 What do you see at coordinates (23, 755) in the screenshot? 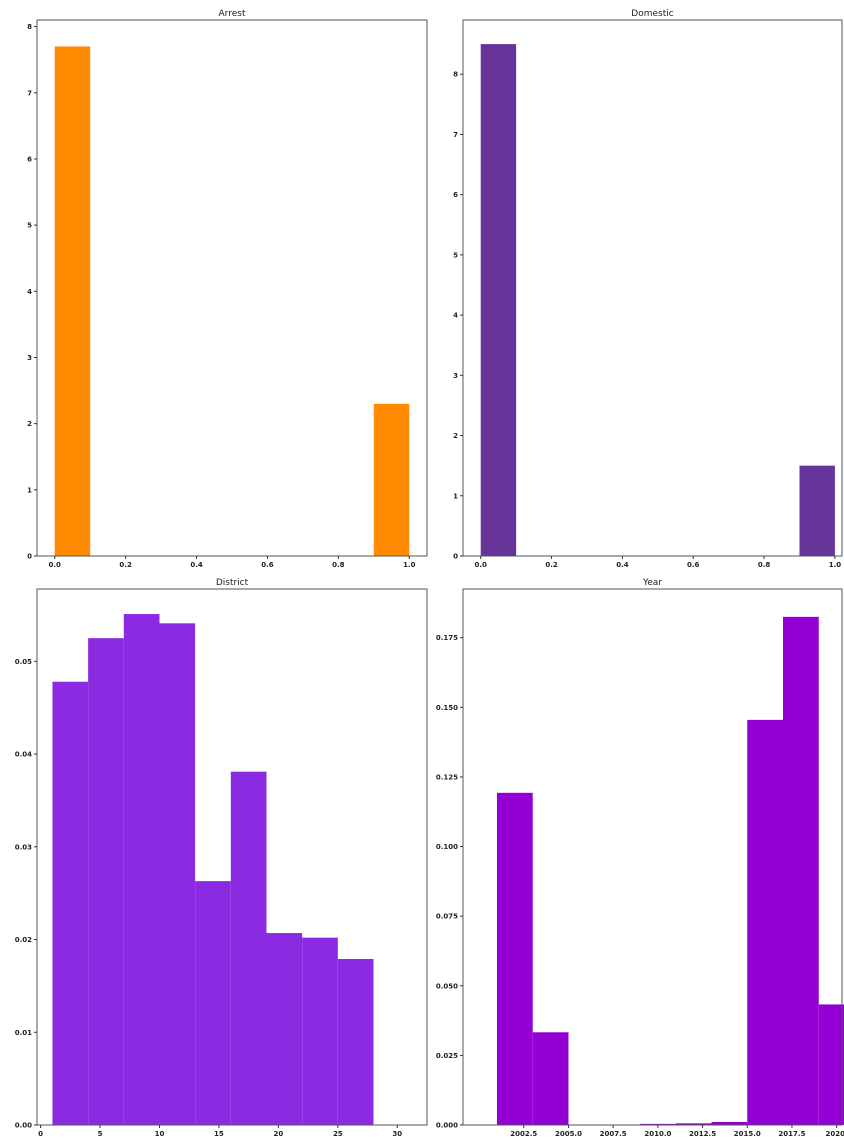
I see `y-tick-label: 0.04` at bounding box center [23, 755].